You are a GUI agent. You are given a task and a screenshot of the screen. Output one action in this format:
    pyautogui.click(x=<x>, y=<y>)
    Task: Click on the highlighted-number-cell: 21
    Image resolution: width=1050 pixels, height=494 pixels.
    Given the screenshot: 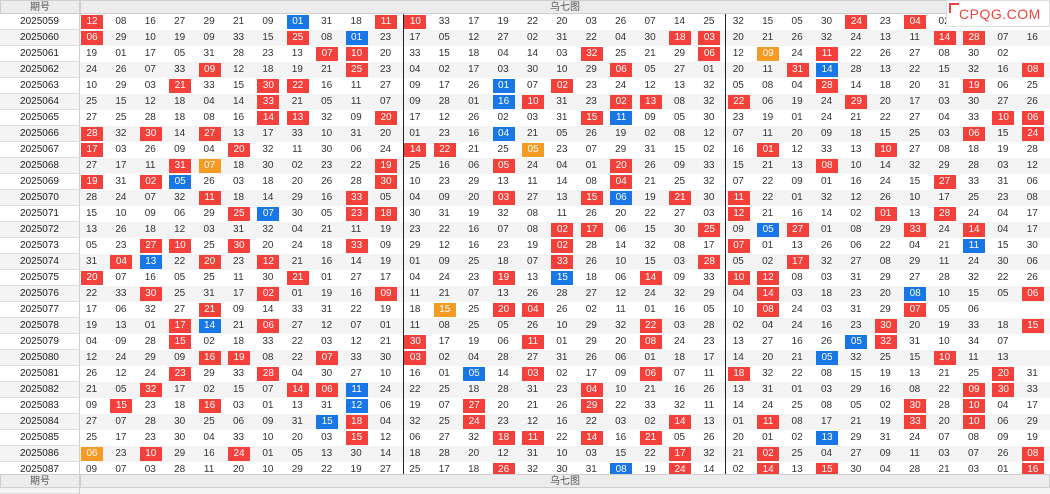 What is the action you would take?
    pyautogui.click(x=180, y=86)
    